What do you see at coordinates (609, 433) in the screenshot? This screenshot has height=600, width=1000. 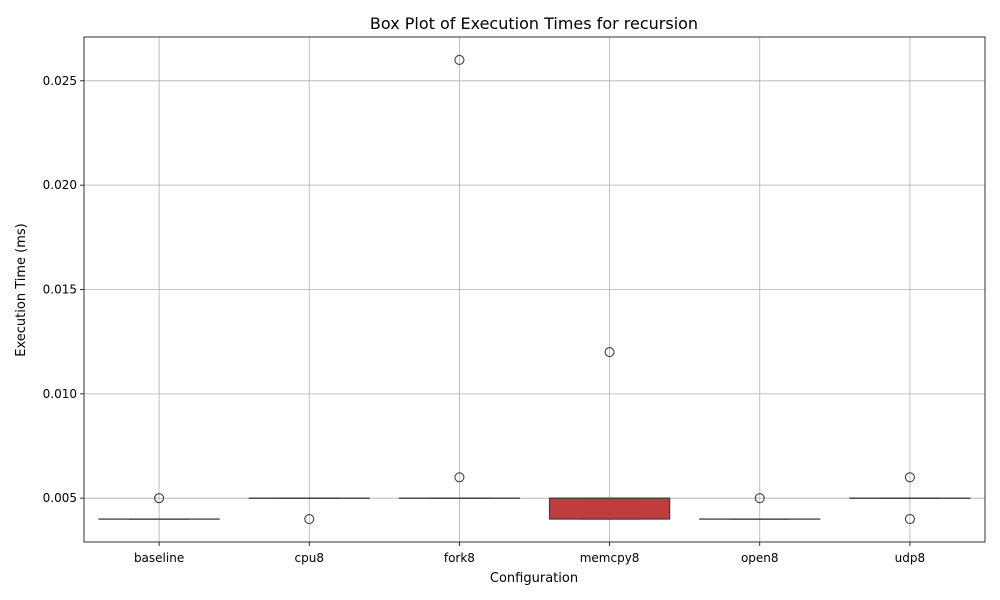 I see `box-memcpy8` at bounding box center [609, 433].